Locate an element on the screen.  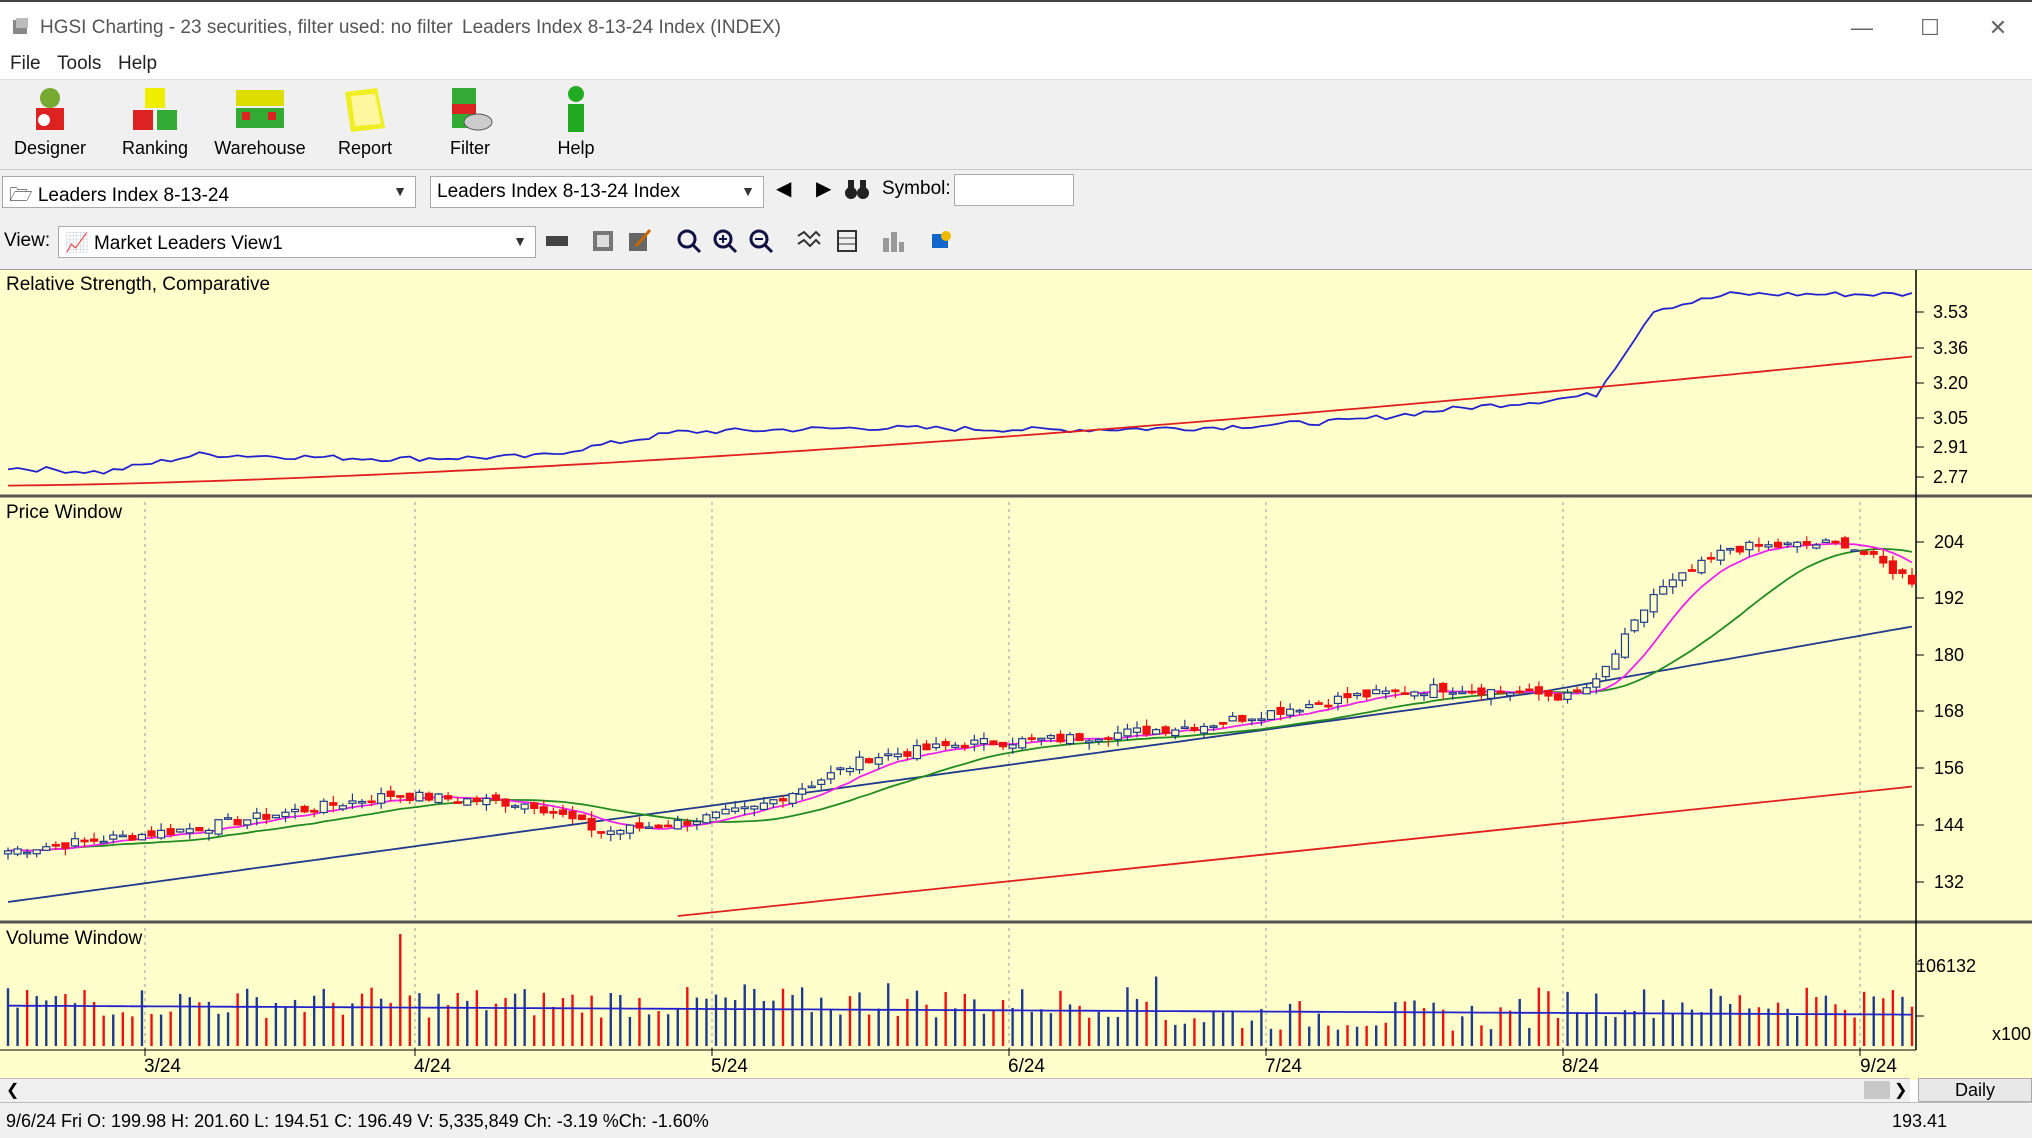
help-icon is located at coordinates (576, 109).